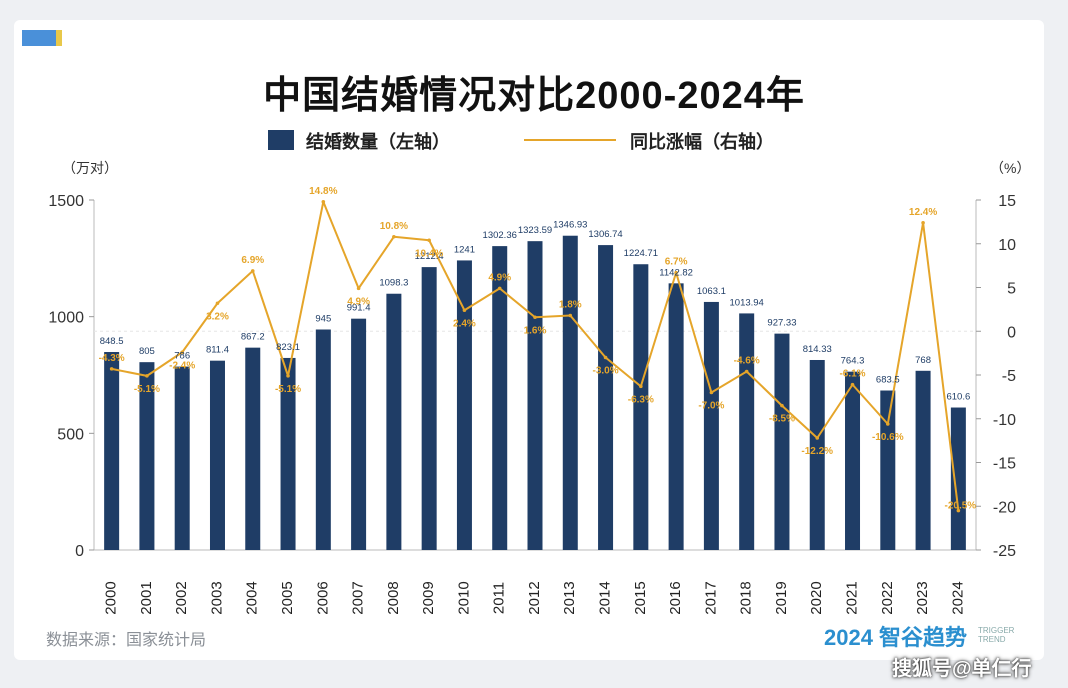  What do you see at coordinates (500, 235) in the screenshot?
I see `bar-value-label: 1302.36` at bounding box center [500, 235].